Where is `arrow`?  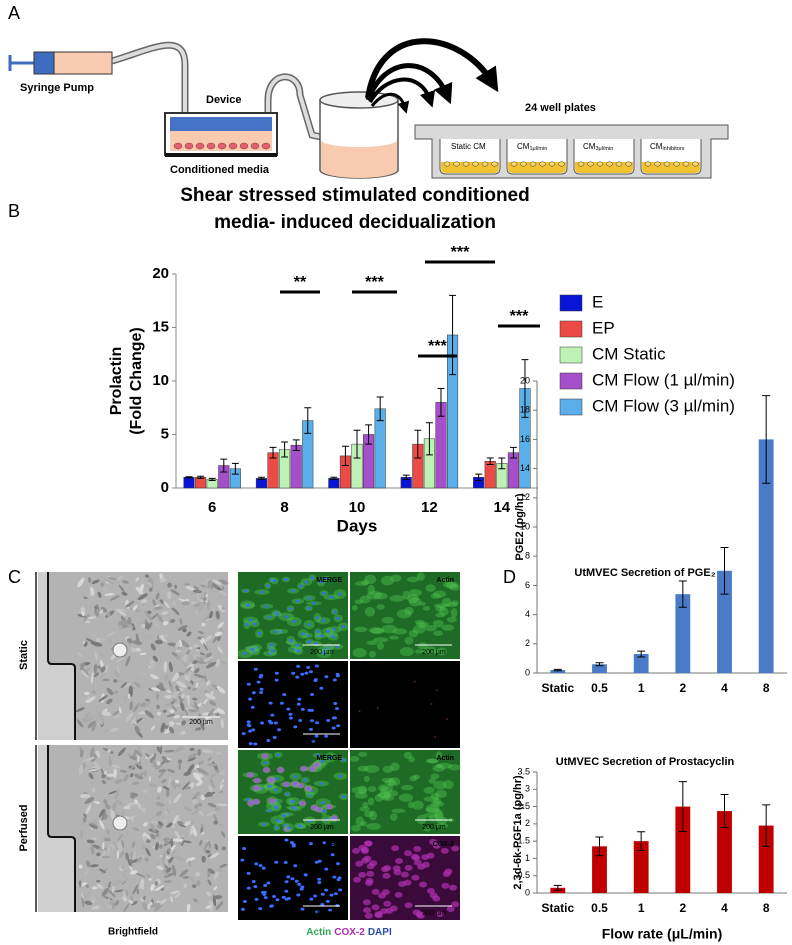
arrow is located at coordinates (432, 68).